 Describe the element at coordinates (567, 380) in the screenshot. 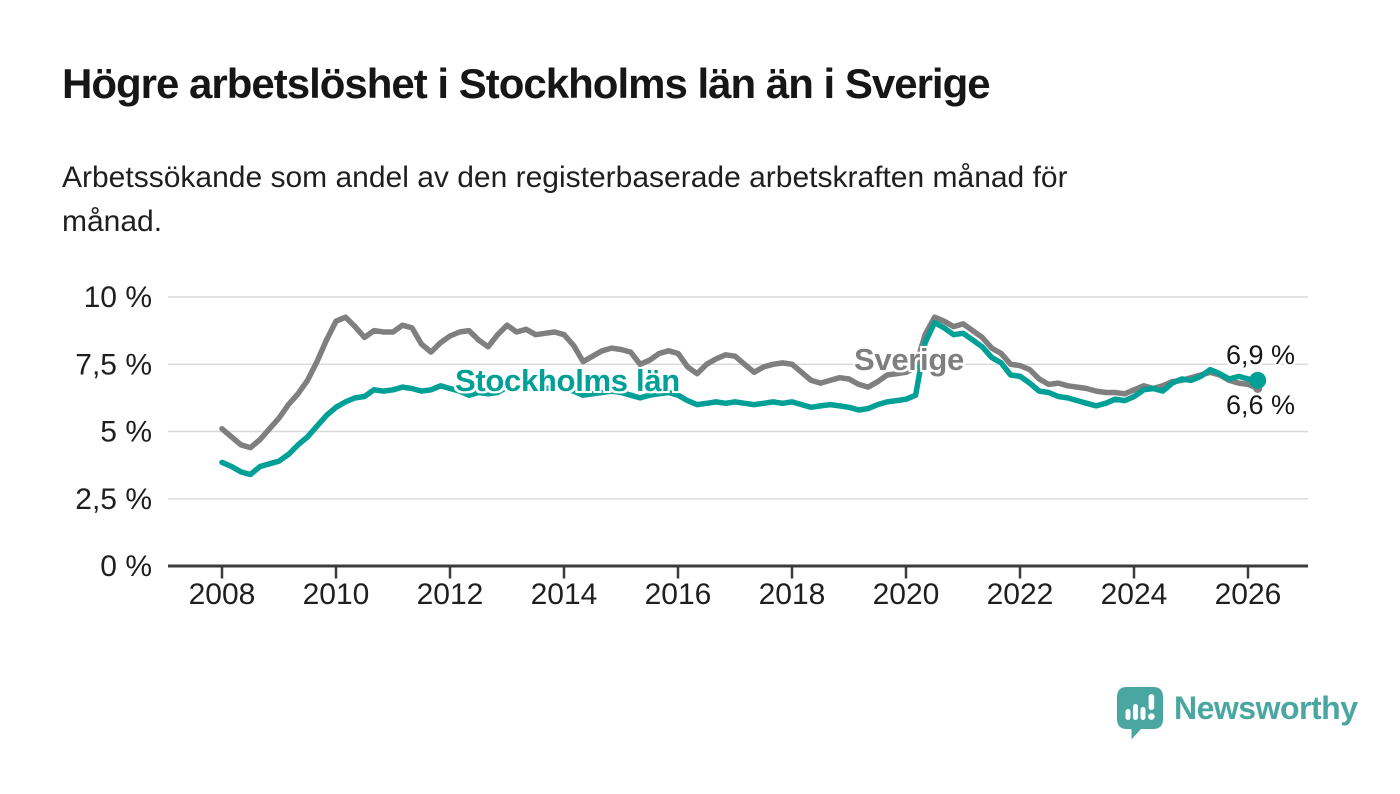

I see `series-label-stockholms-lan: Stockholms län` at that location.